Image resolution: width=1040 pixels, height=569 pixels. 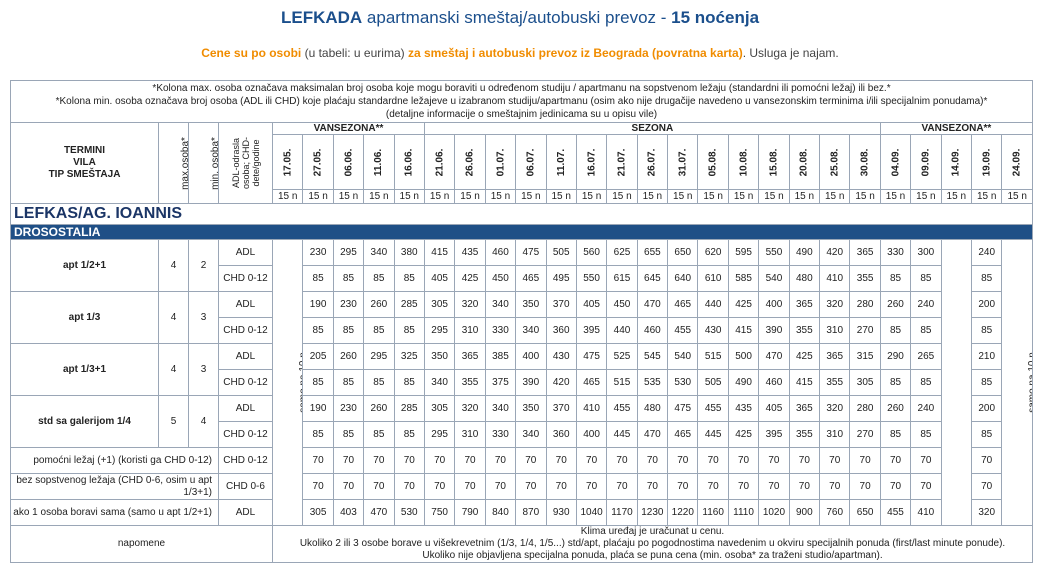 What do you see at coordinates (500, 278) in the screenshot?
I see `price-cell: 450` at bounding box center [500, 278].